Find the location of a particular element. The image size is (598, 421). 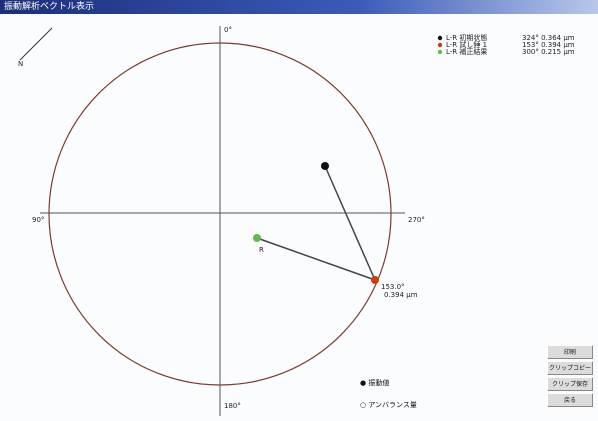

point-result is located at coordinates (257, 238).